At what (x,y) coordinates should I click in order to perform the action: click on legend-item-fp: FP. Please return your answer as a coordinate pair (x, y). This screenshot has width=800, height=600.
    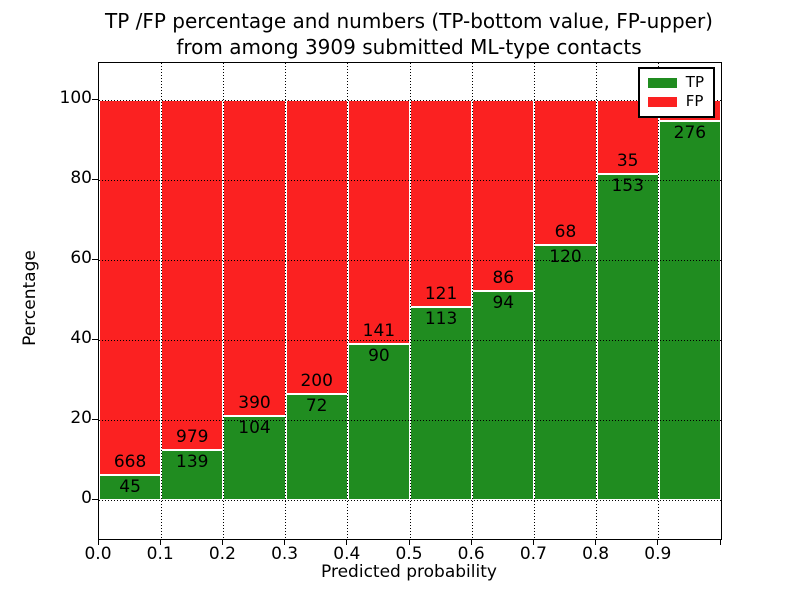
    Looking at the image, I should click on (675, 101).